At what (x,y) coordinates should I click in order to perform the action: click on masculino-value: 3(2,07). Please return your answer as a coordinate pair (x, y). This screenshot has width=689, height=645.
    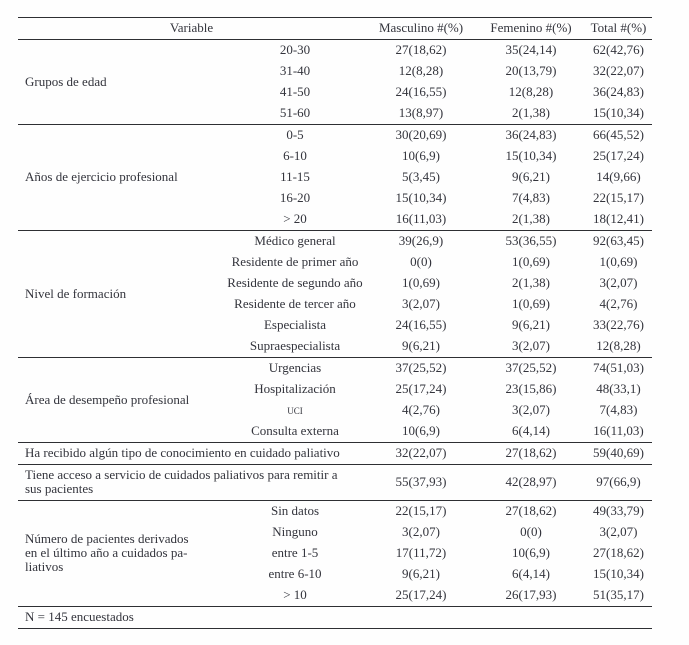
    Looking at the image, I should click on (421, 303).